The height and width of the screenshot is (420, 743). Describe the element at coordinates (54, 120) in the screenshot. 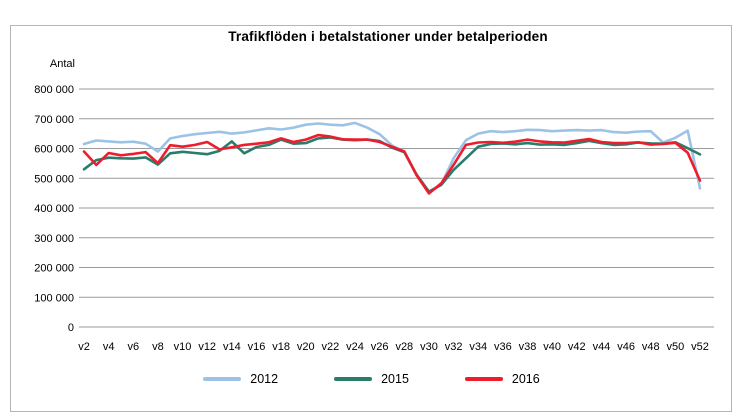

I see `y-tick-label: 700 000` at that location.